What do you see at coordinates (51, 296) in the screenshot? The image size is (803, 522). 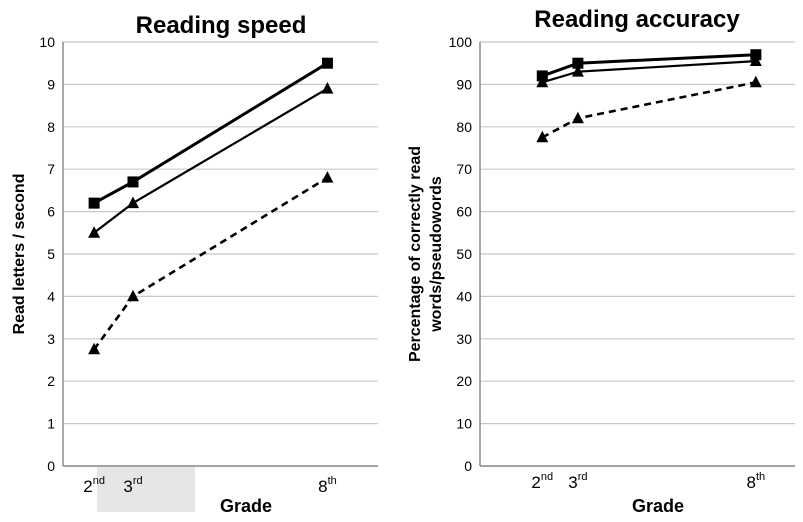 I see `y-tick-label: 4` at bounding box center [51, 296].